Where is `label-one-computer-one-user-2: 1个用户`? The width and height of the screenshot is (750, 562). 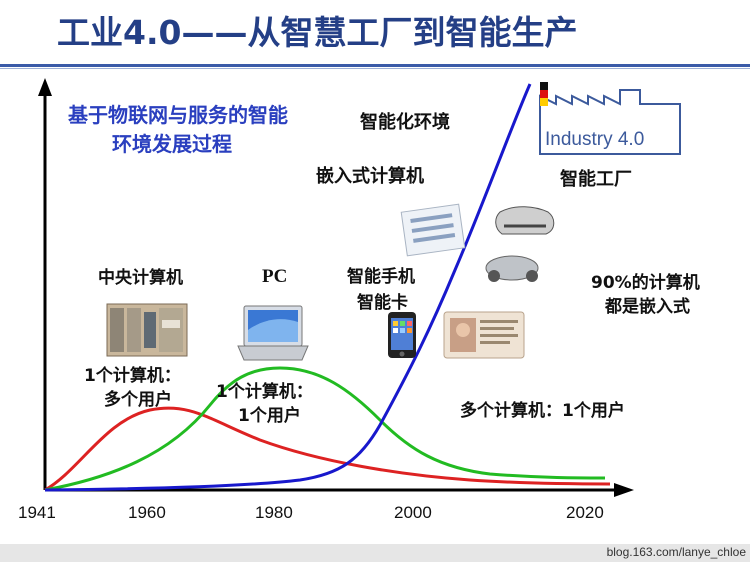 label-one-computer-one-user-2: 1个用户 is located at coordinates (269, 416).